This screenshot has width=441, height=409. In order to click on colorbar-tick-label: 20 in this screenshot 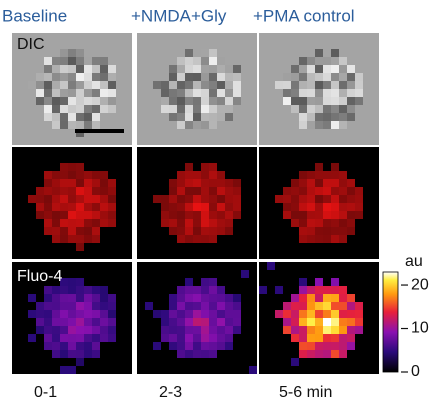, I will do `click(420, 284)`.